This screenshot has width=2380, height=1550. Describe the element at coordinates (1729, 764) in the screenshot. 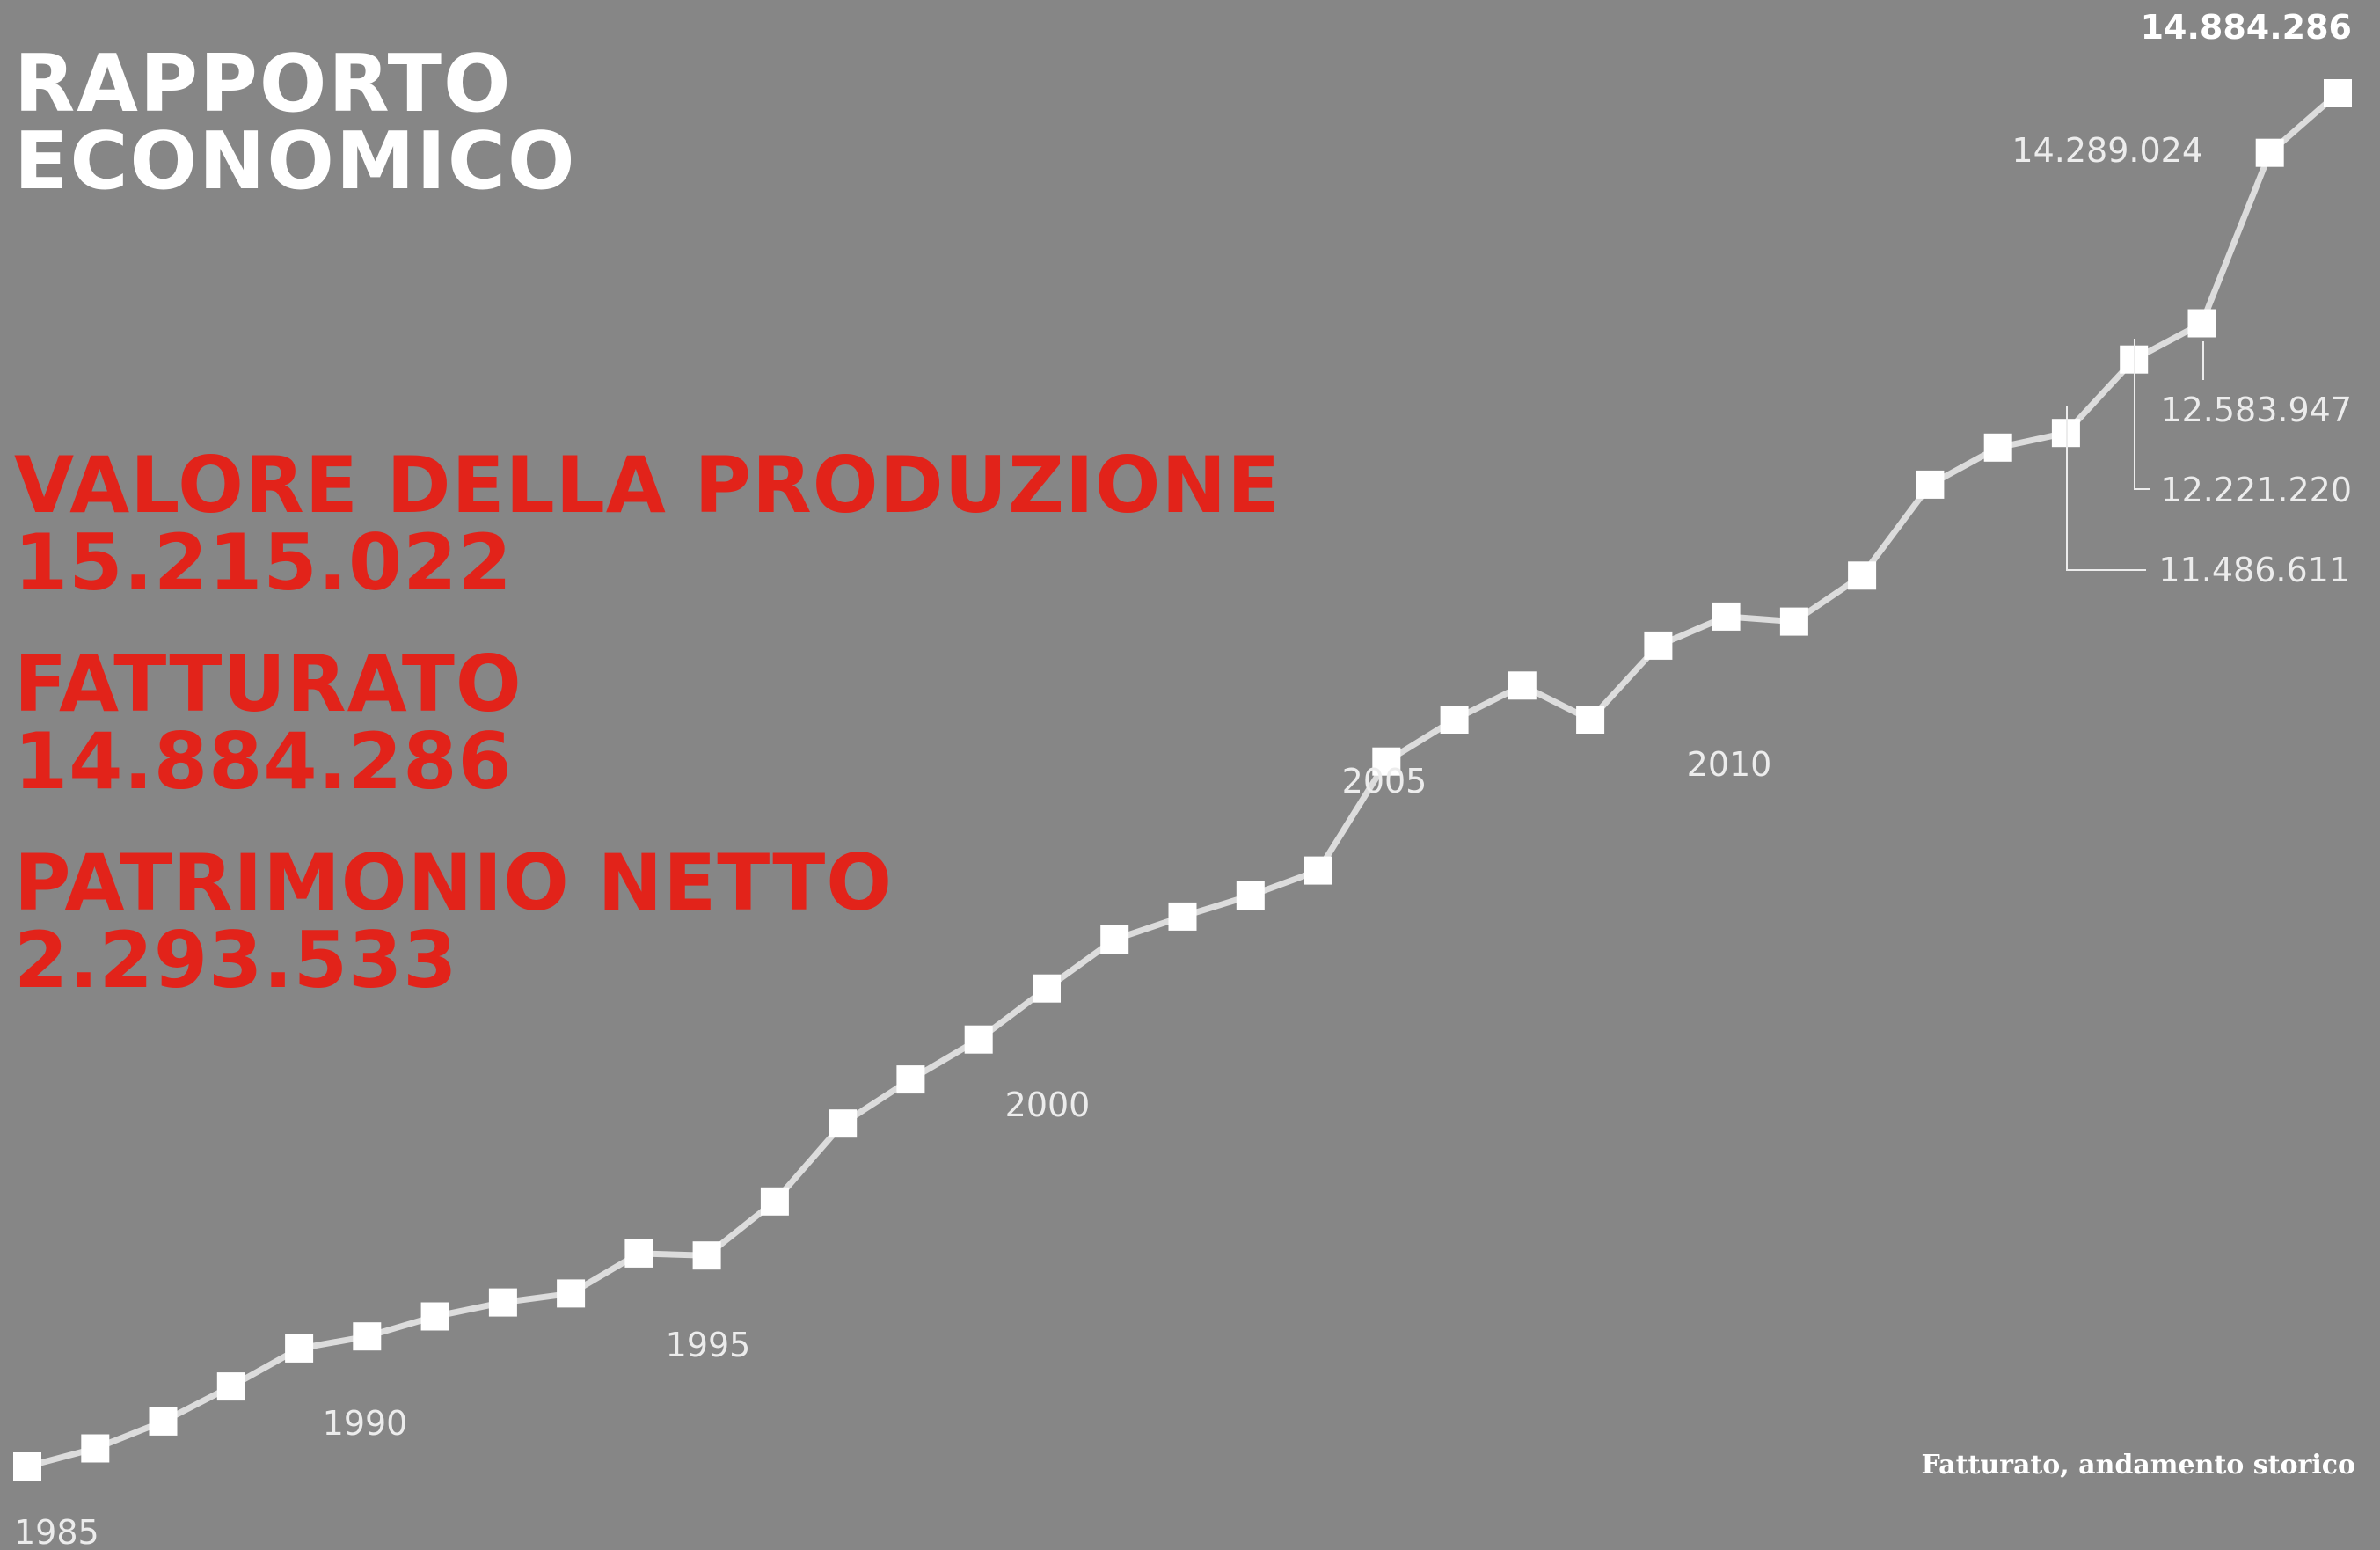

I see `x-tick-label: 2010` at that location.